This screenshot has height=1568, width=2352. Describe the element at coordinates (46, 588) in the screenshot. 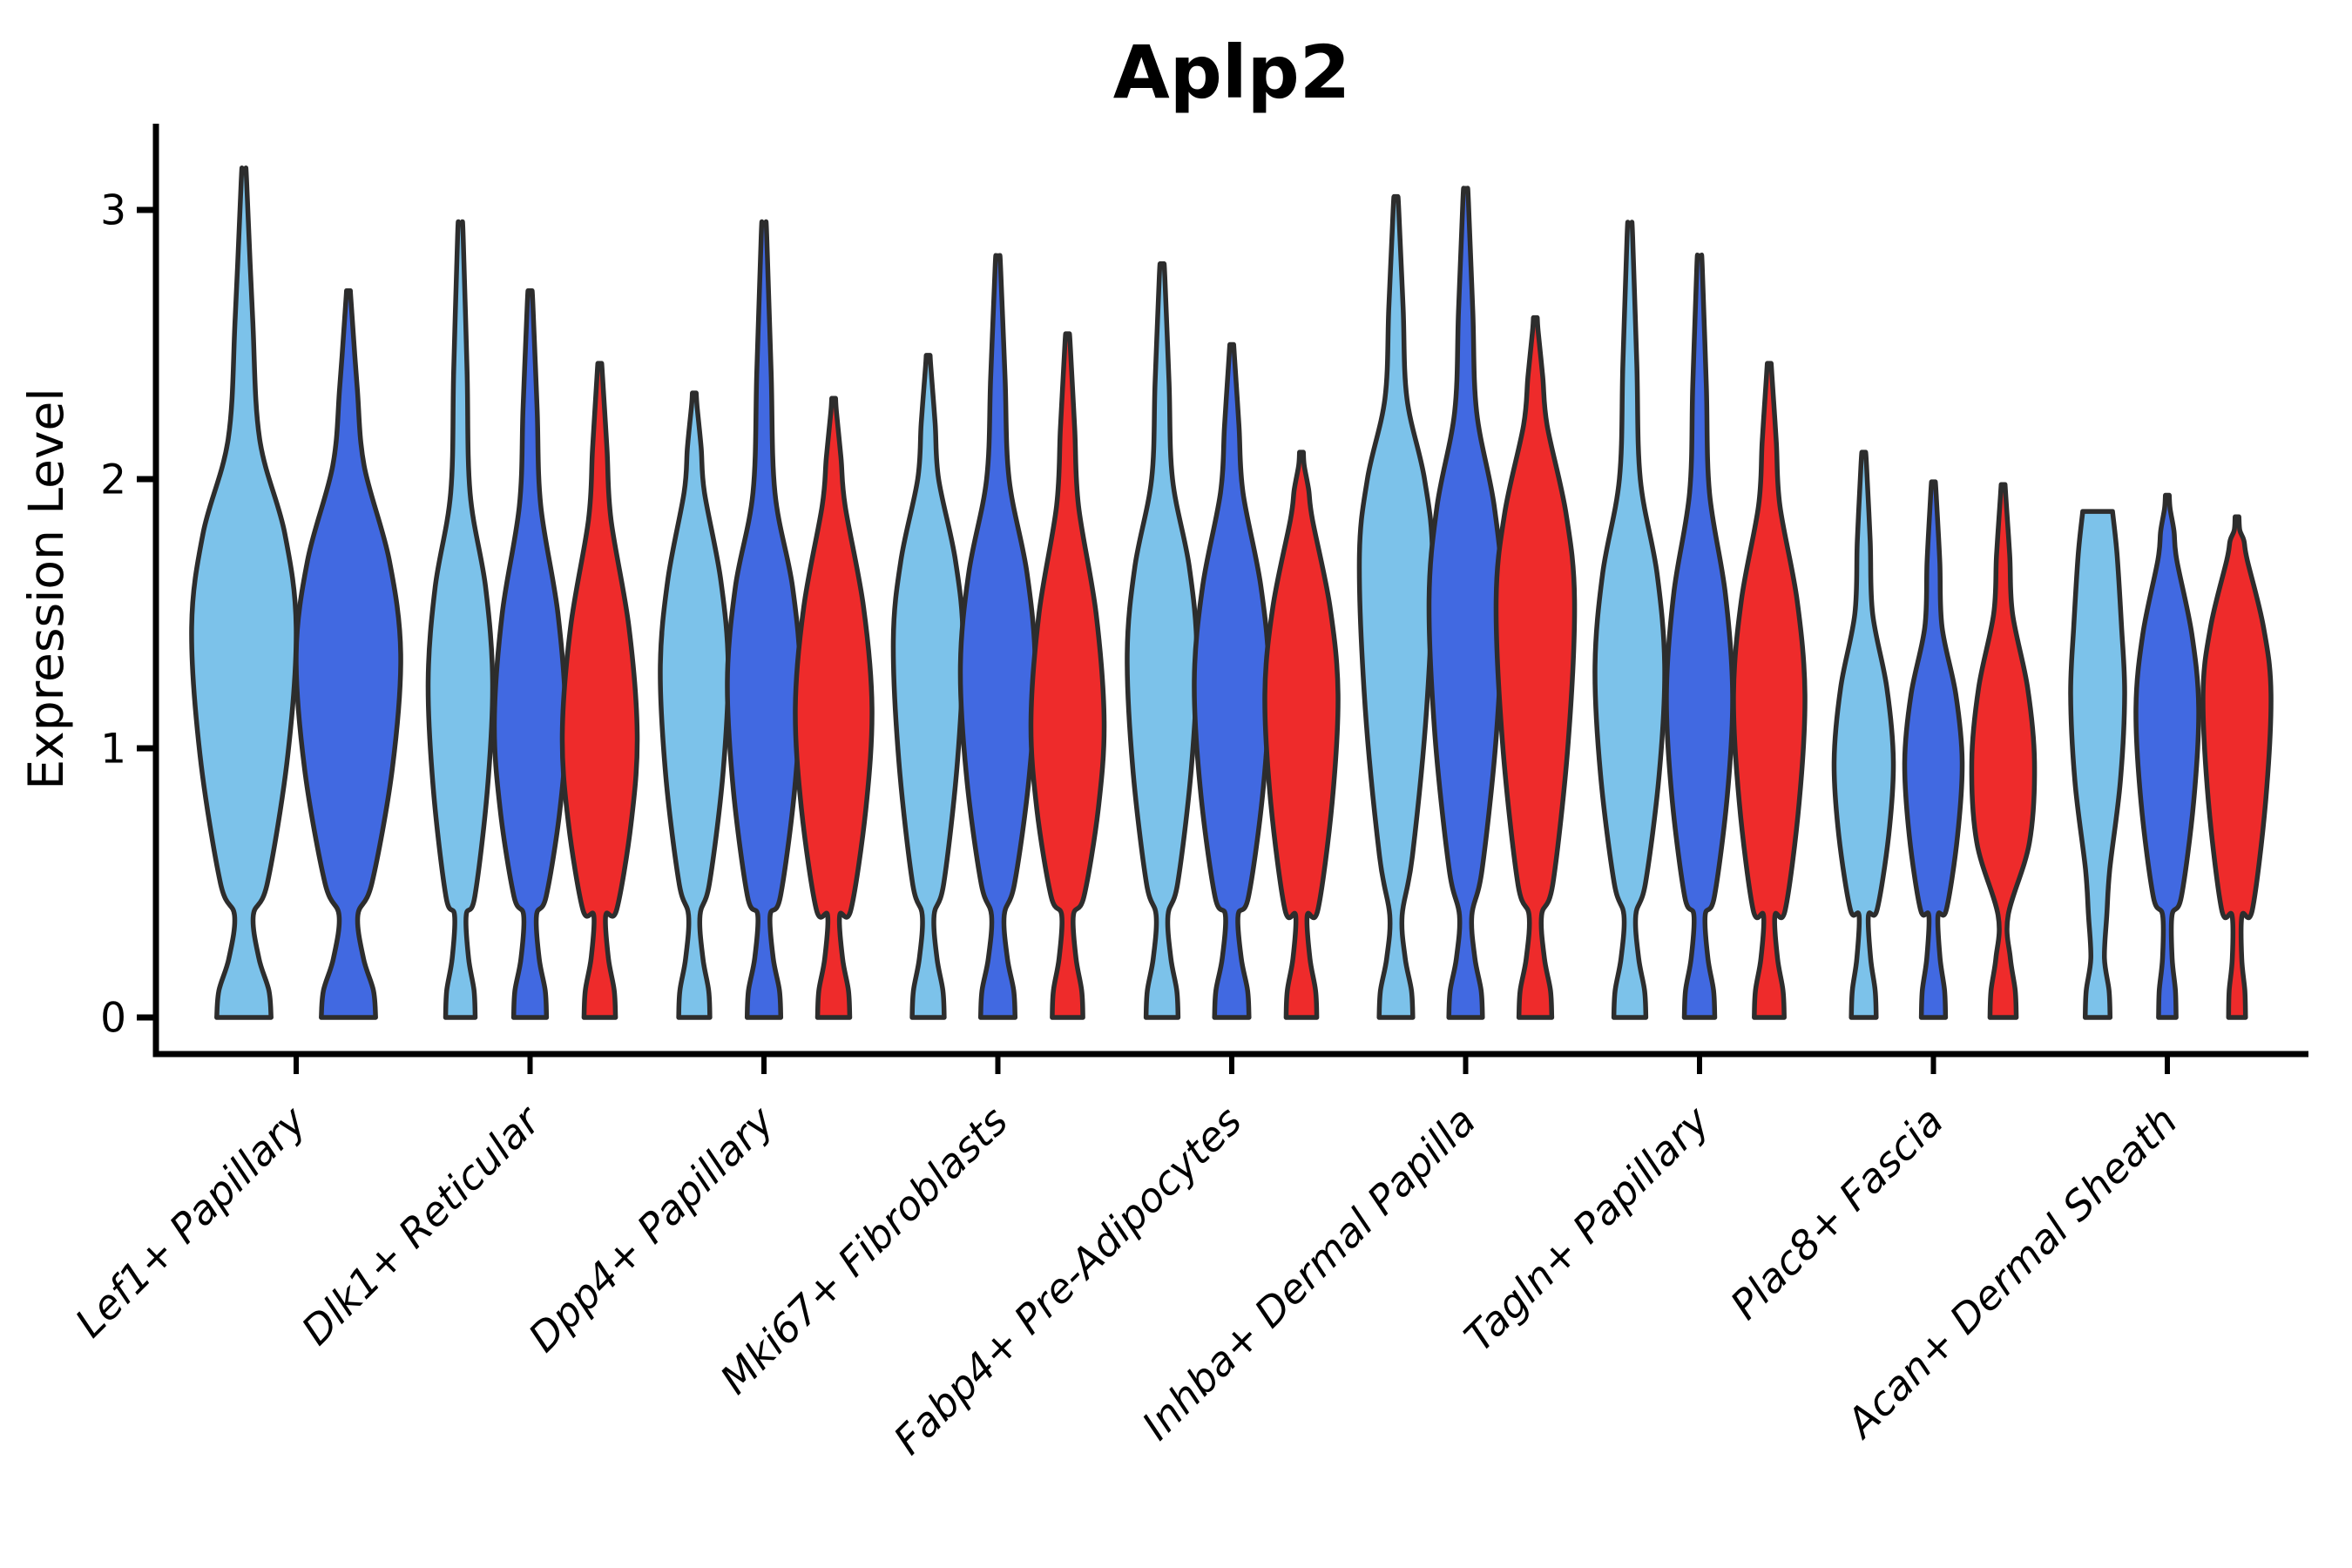

I see `y-axis-label: Expression Level` at that location.